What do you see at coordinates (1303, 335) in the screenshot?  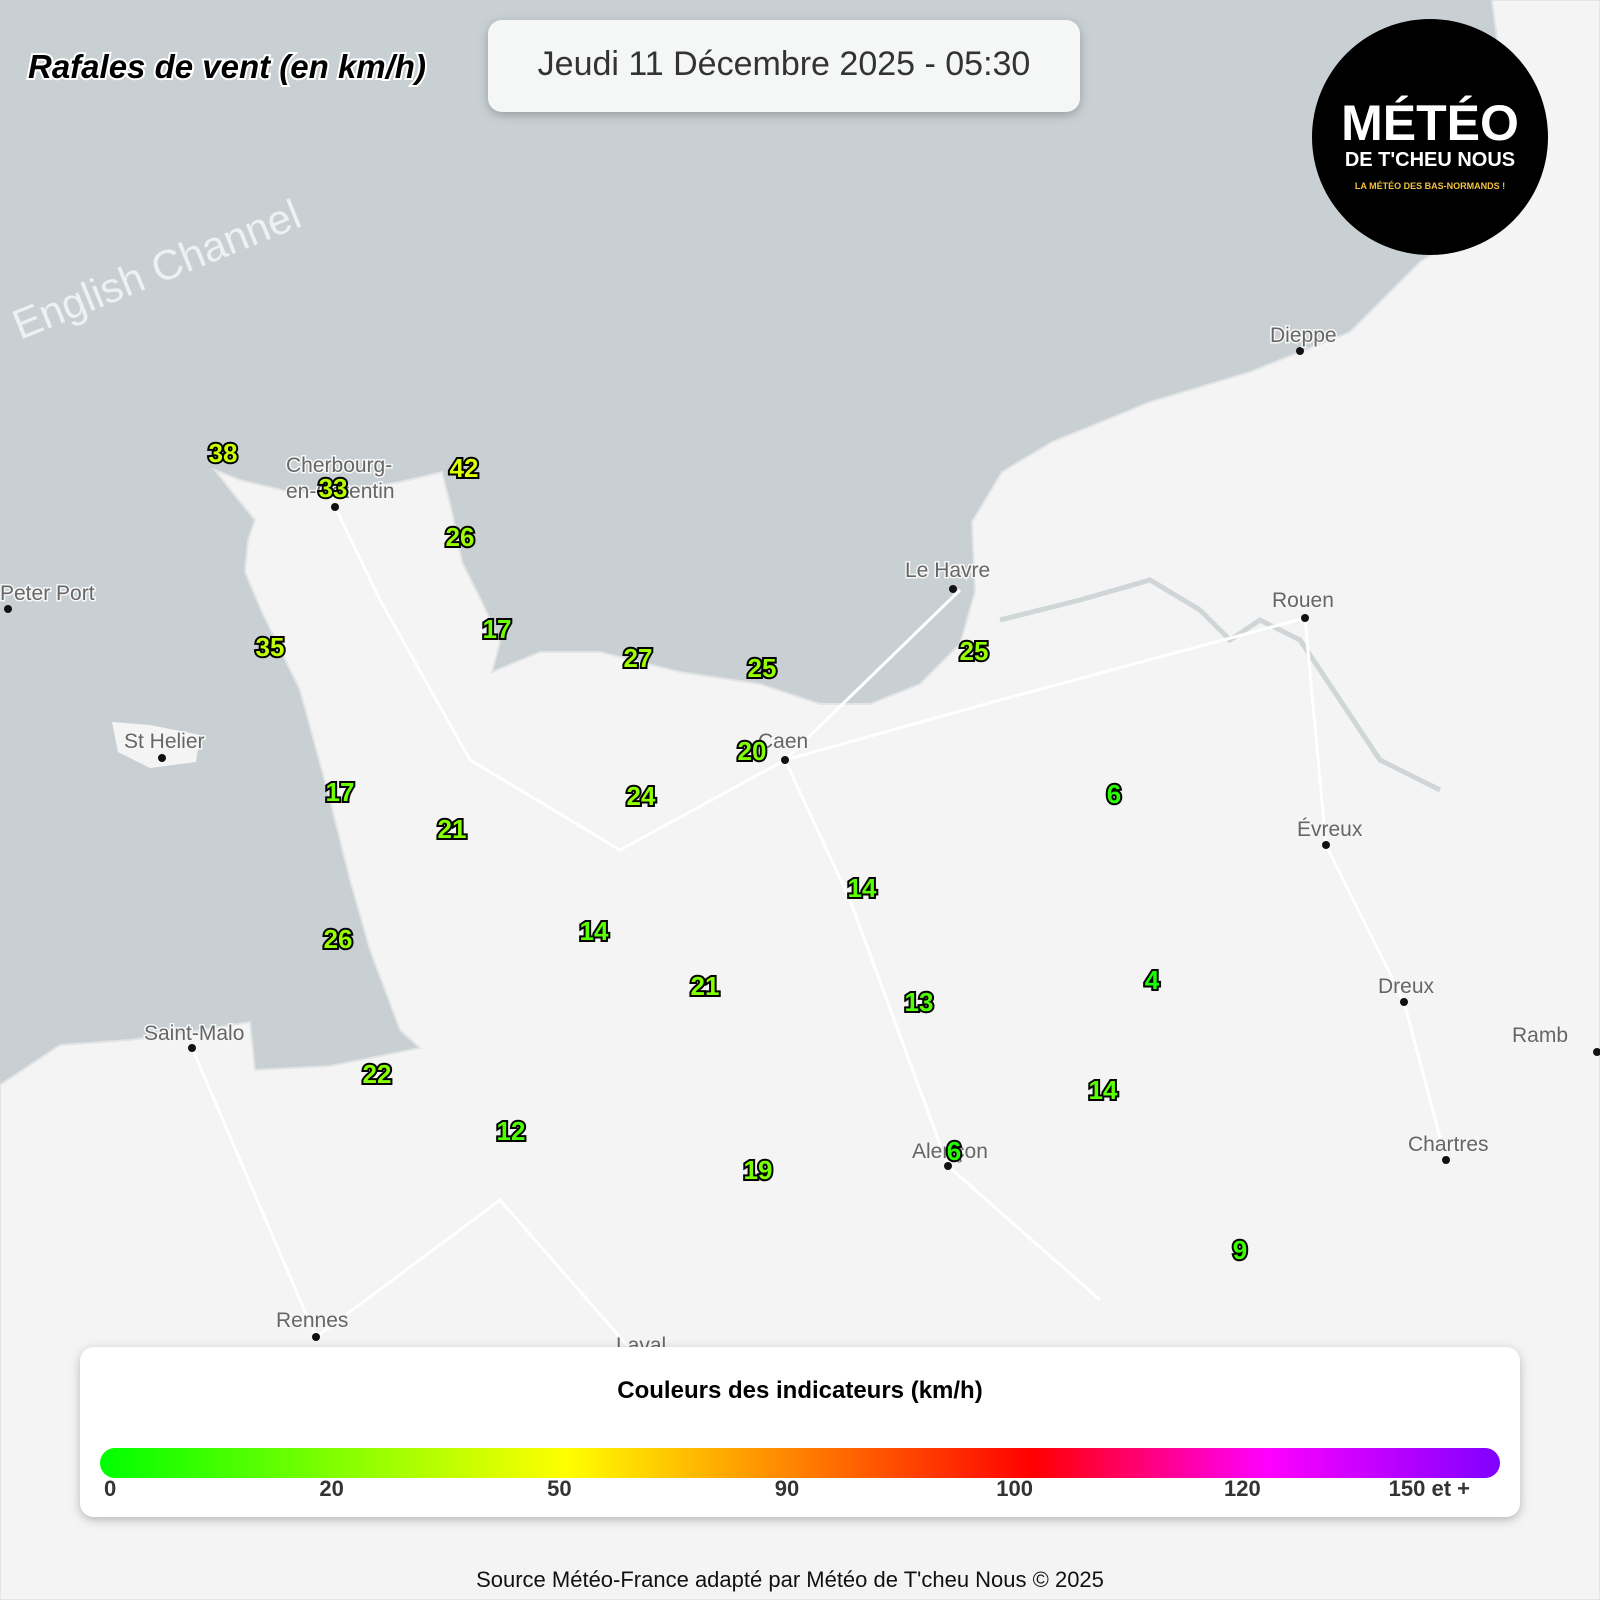 I see `place-label: Dieppe` at bounding box center [1303, 335].